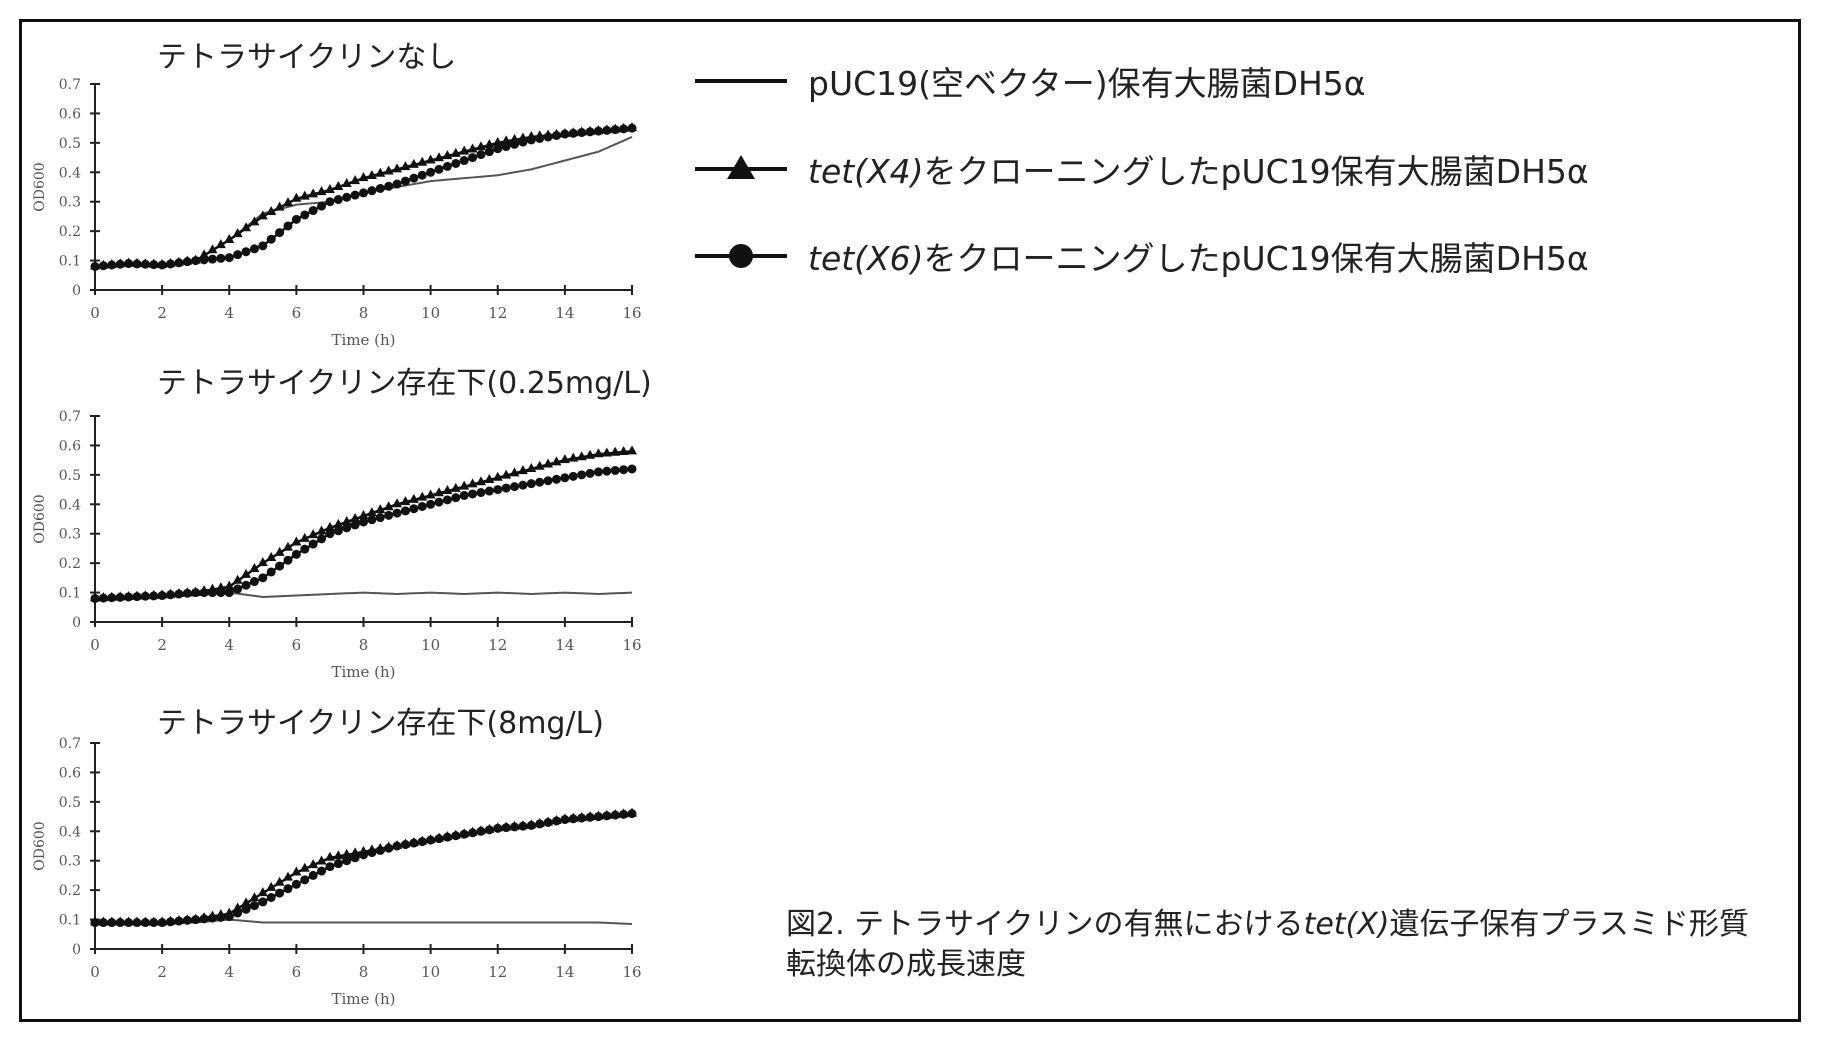 This screenshot has height=1044, width=1825. I want to click on y-tick-label: 0, so click(76, 291).